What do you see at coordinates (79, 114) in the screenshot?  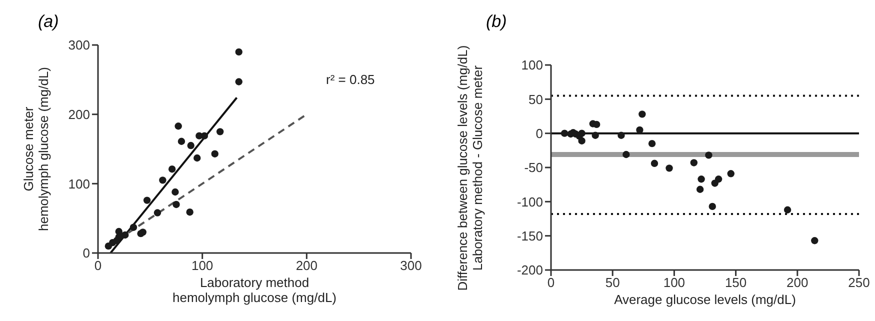 I see `y-tick-label: 200` at bounding box center [79, 114].